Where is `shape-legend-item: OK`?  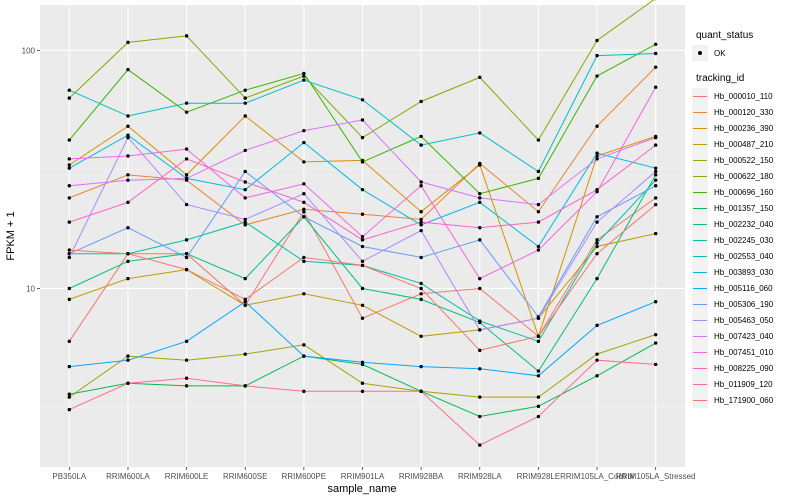 shape-legend-item: OK is located at coordinates (745, 53).